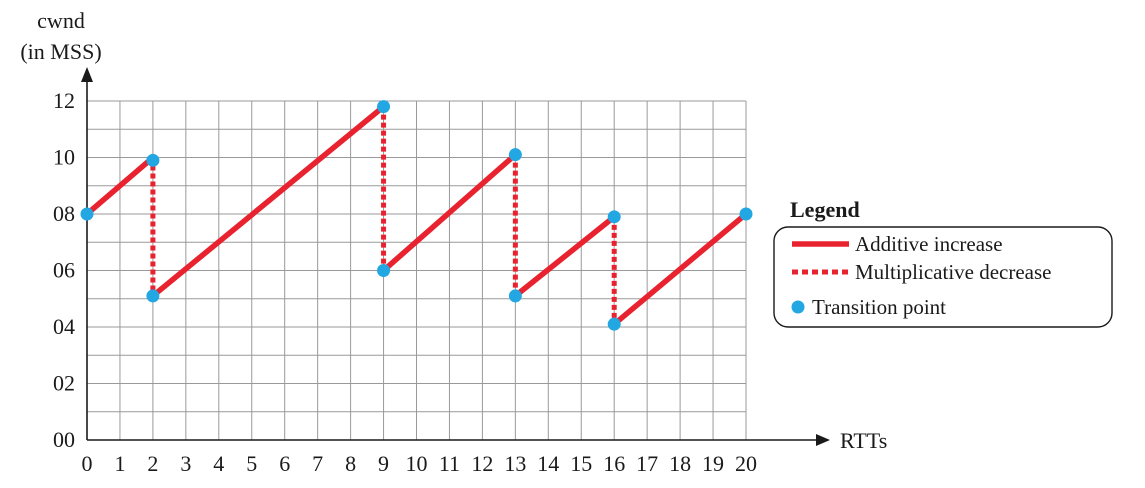  Describe the element at coordinates (87, 463) in the screenshot. I see `x-tick-label: 0` at that location.